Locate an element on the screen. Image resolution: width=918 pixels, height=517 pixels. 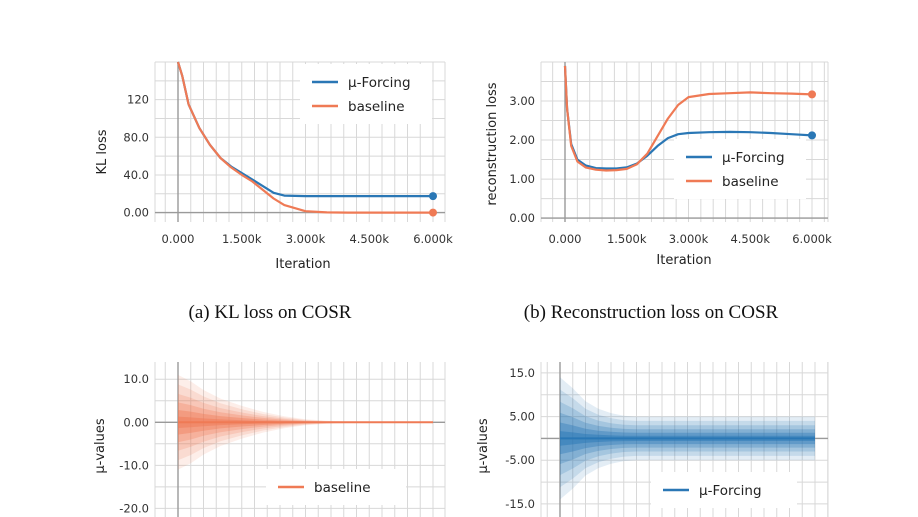
y-tick-label: 10.0 is located at coordinates (136, 379).